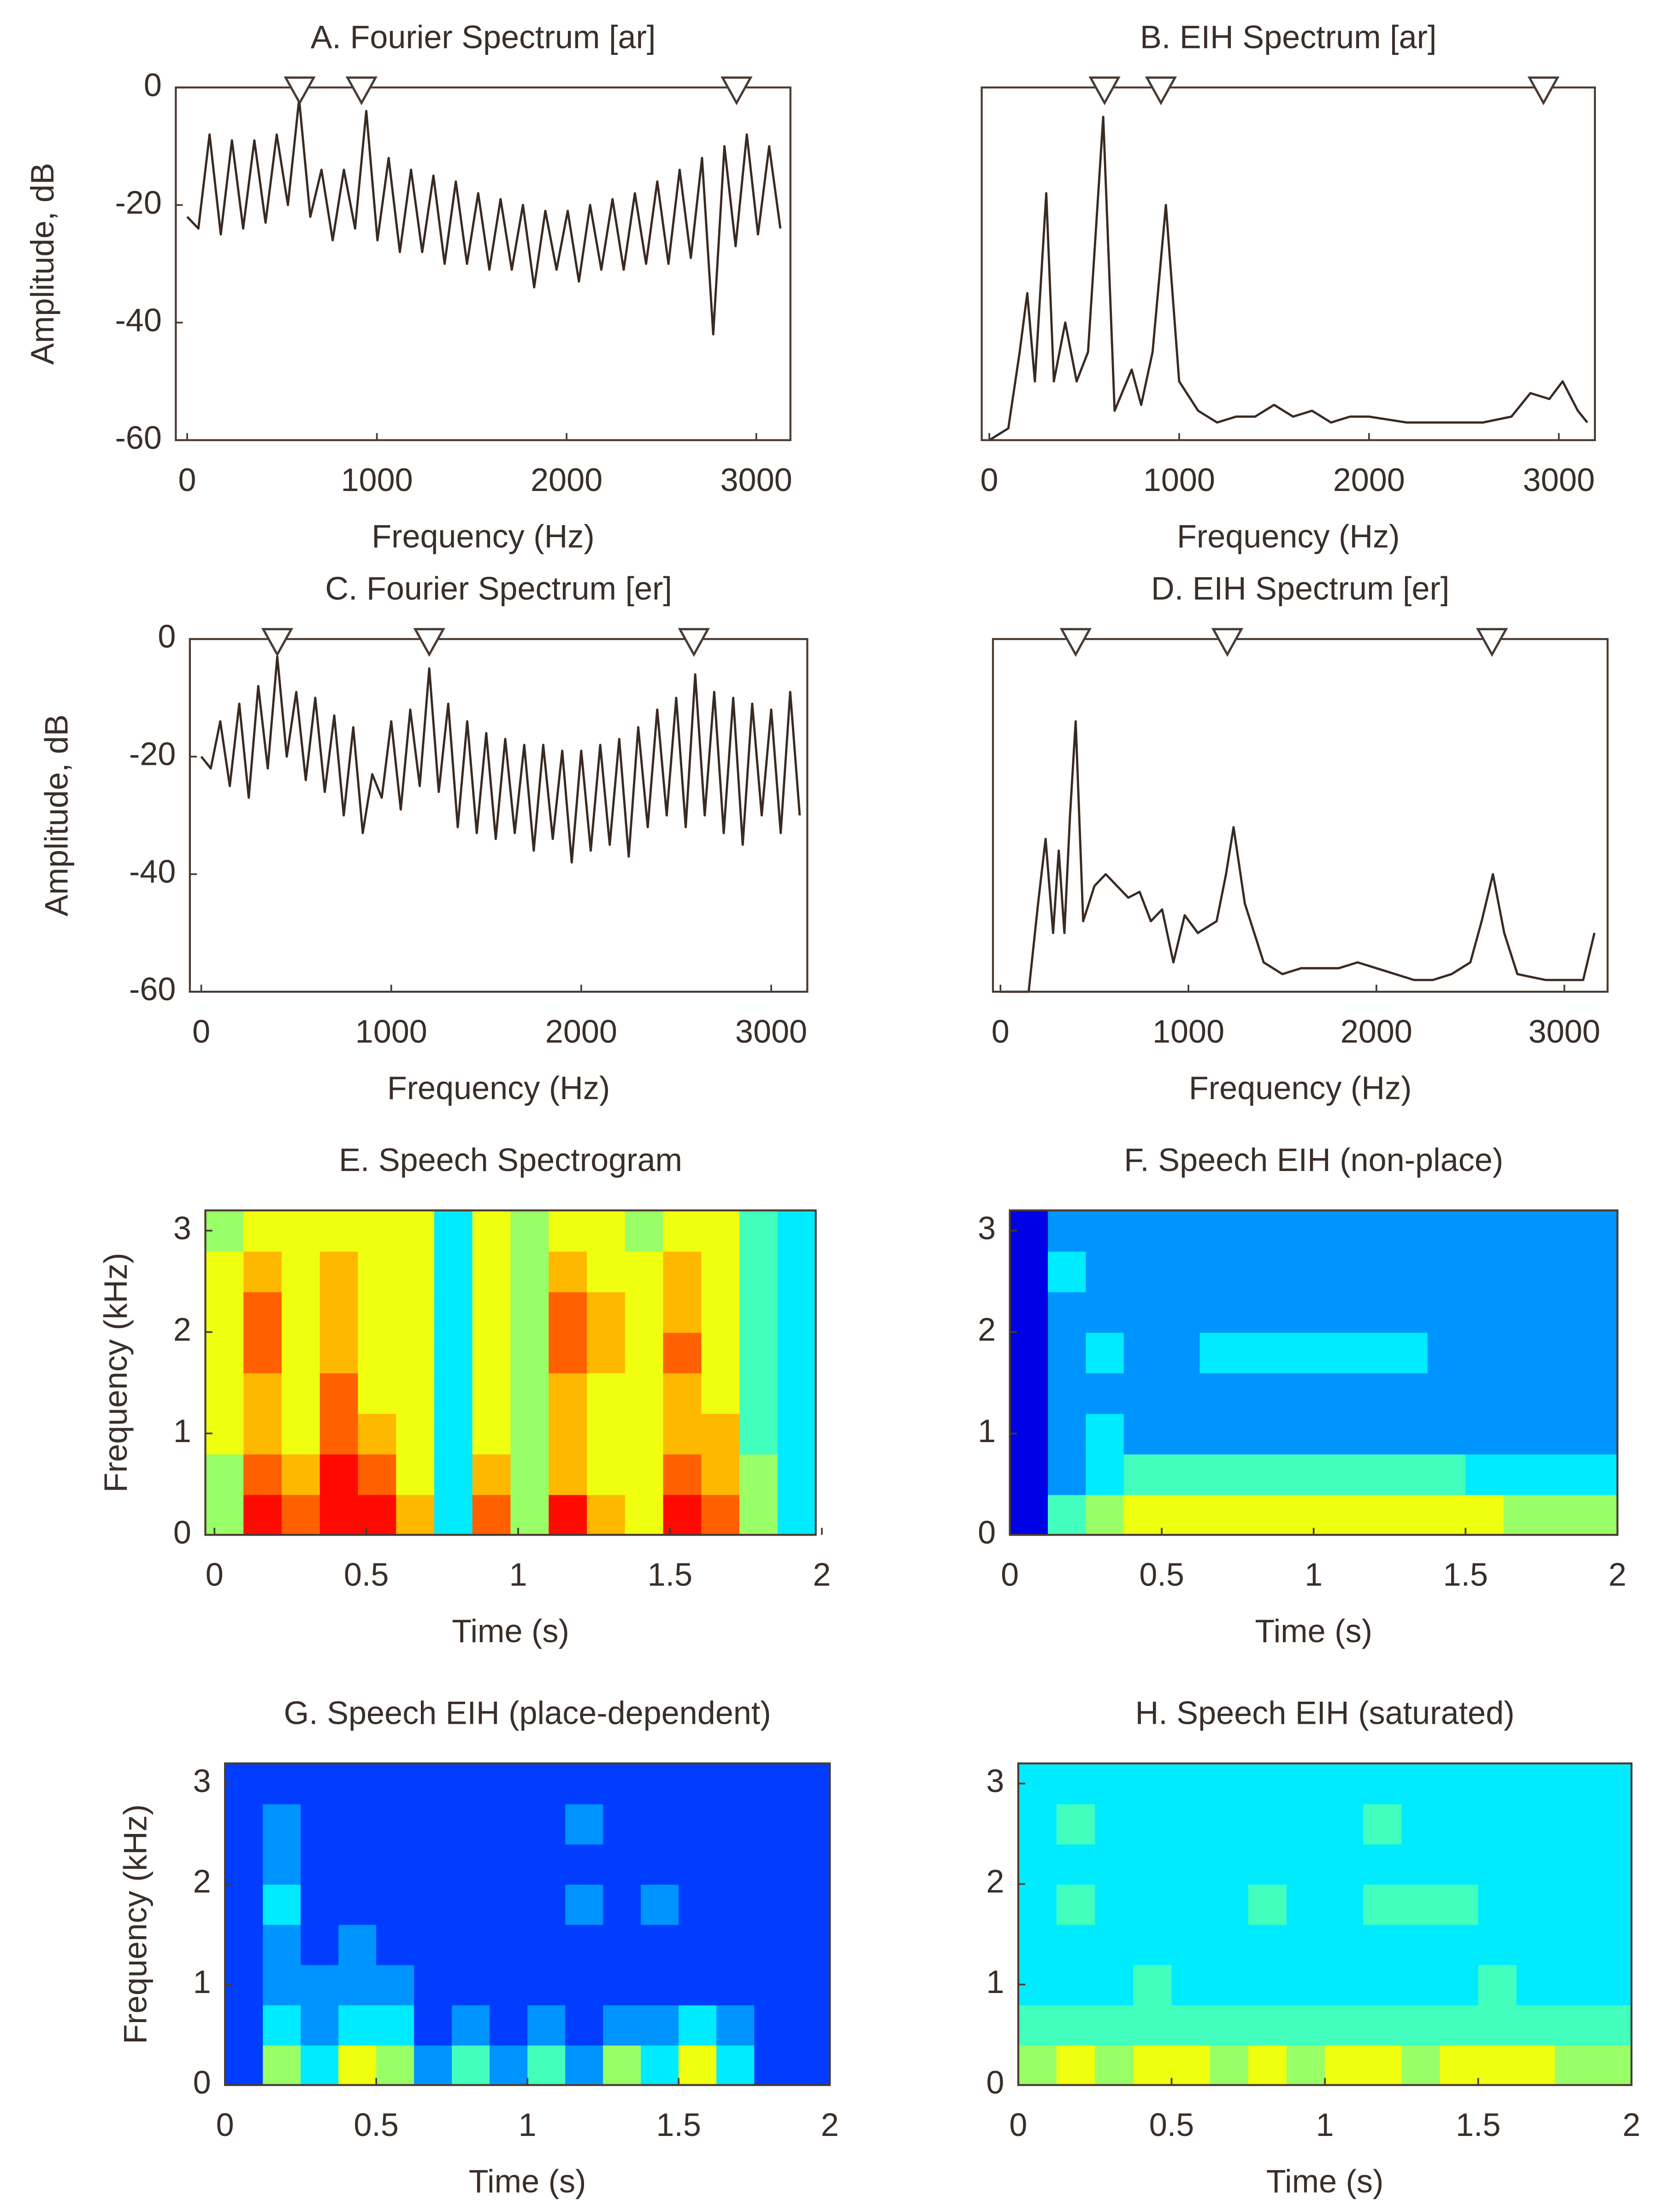  Describe the element at coordinates (771, 1031) in the screenshot. I see `x-tick-label: 3000` at that location.